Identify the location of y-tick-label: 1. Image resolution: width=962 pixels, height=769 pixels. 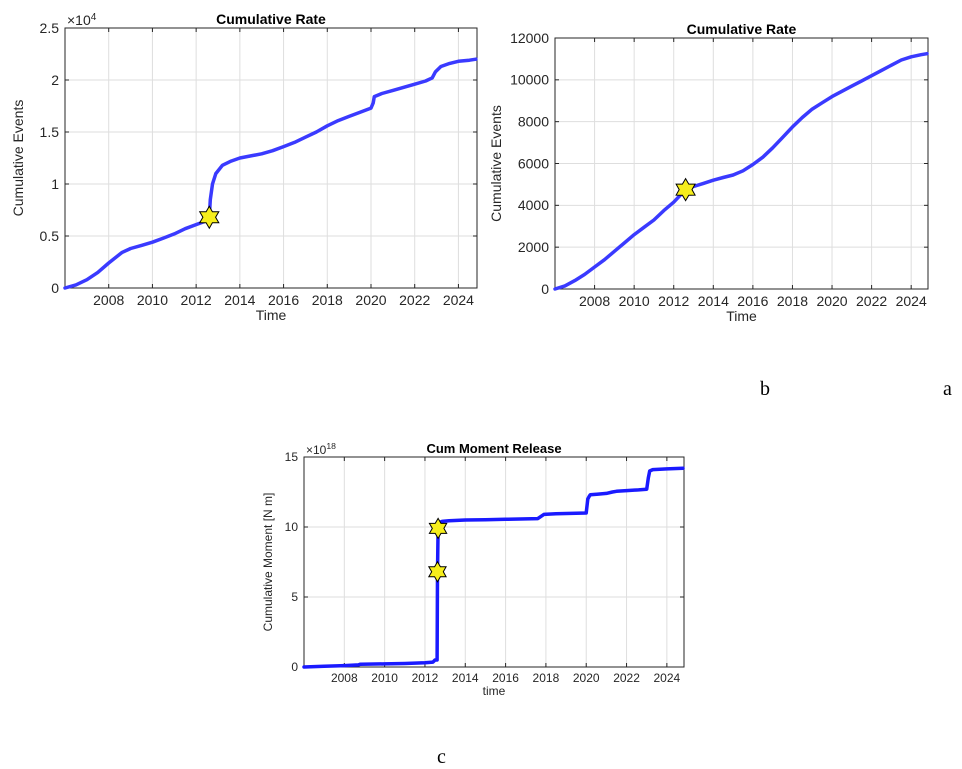
(55, 184).